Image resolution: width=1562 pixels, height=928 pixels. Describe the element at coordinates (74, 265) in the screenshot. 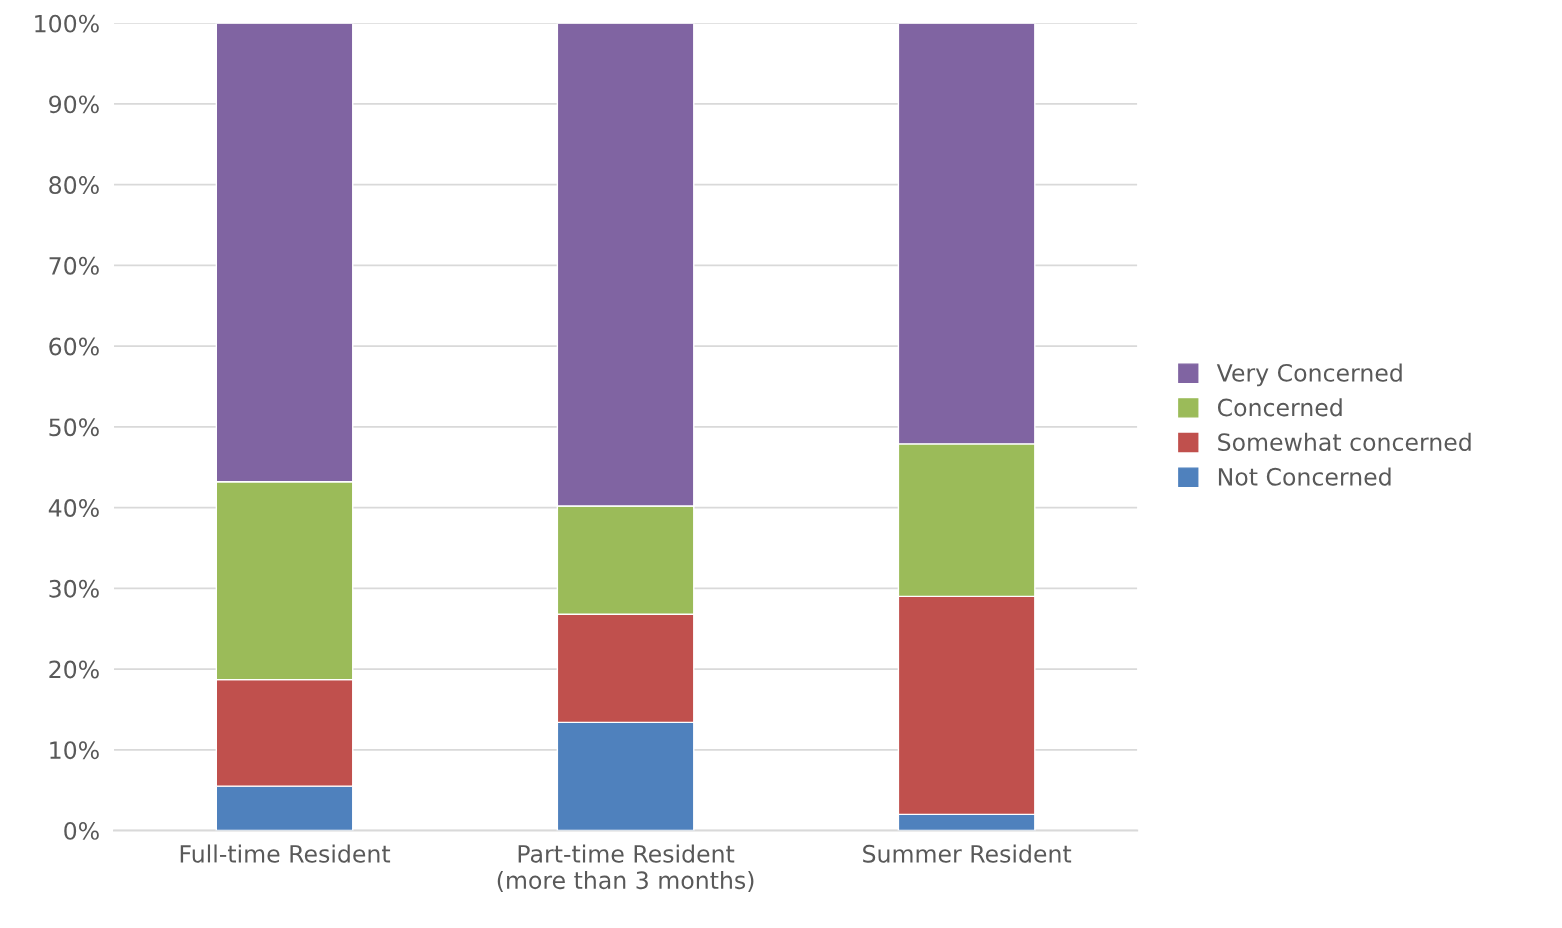

I see `y-tick-label: 70%` at that location.